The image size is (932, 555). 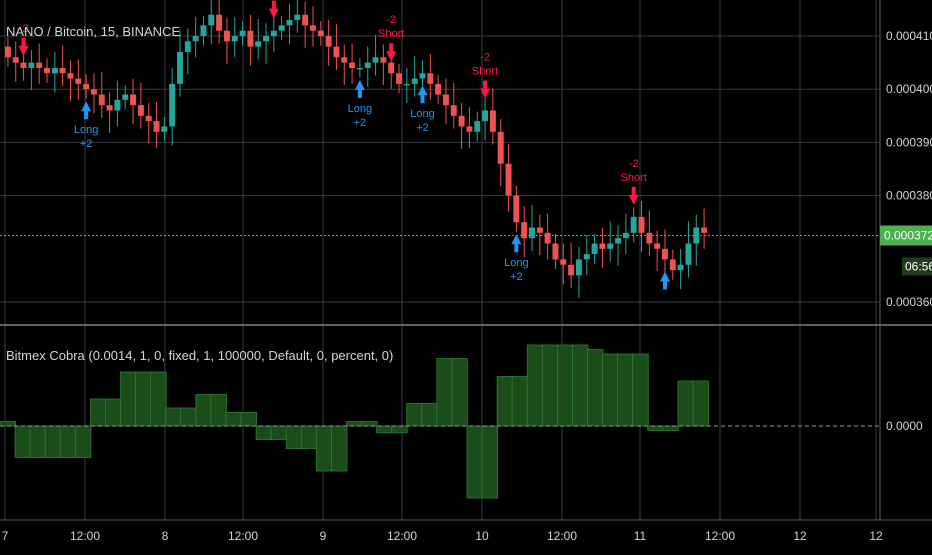 I want to click on price-tick-label: 0.0003900, so click(x=909, y=142).